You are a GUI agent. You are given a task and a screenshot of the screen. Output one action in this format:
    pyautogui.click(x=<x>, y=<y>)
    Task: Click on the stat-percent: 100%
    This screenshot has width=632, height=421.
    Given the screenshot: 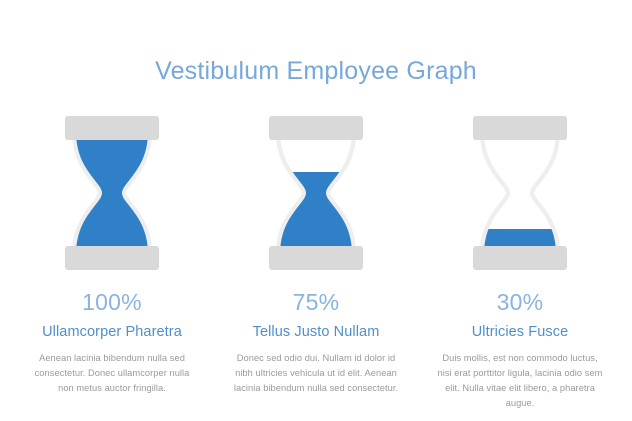 What is the action you would take?
    pyautogui.click(x=112, y=302)
    